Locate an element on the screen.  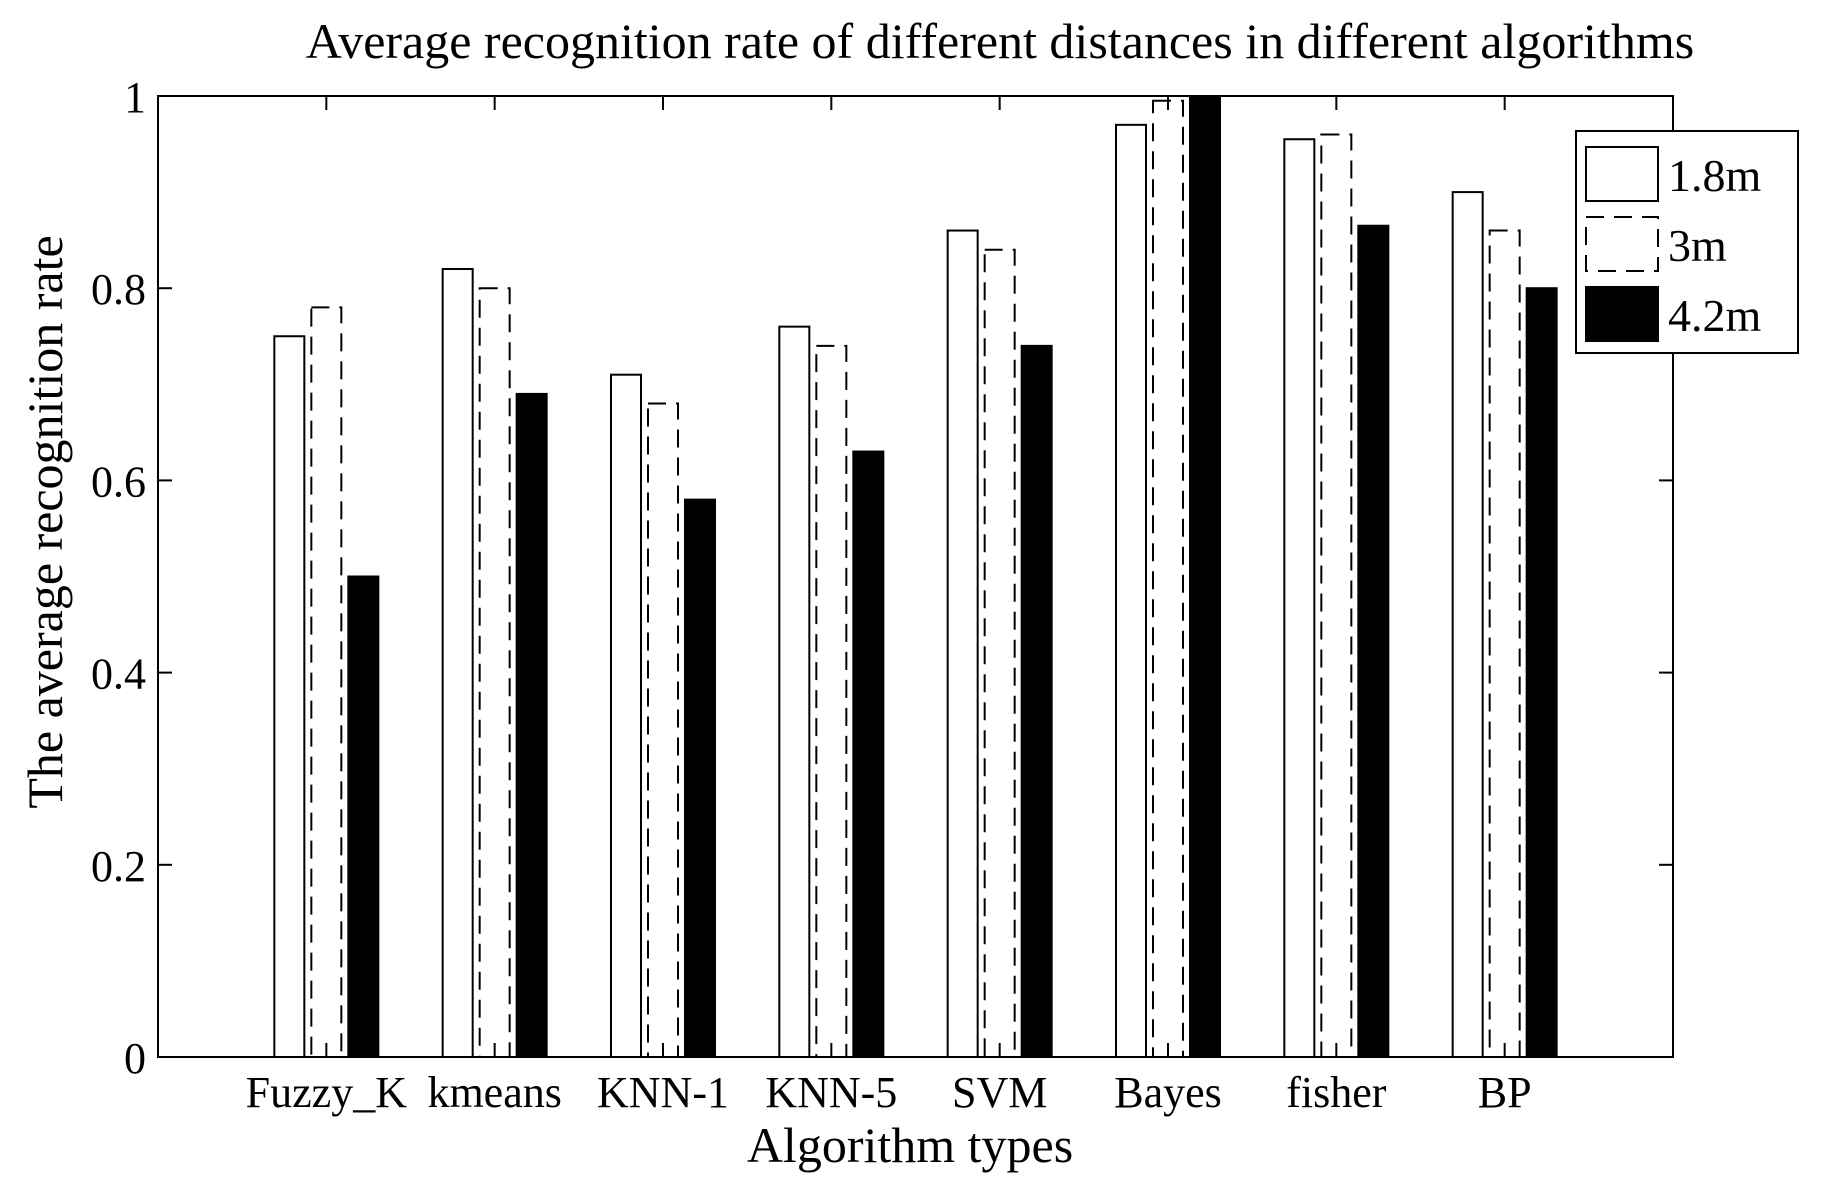
bar-3m-bp is located at coordinates (1504, 644).